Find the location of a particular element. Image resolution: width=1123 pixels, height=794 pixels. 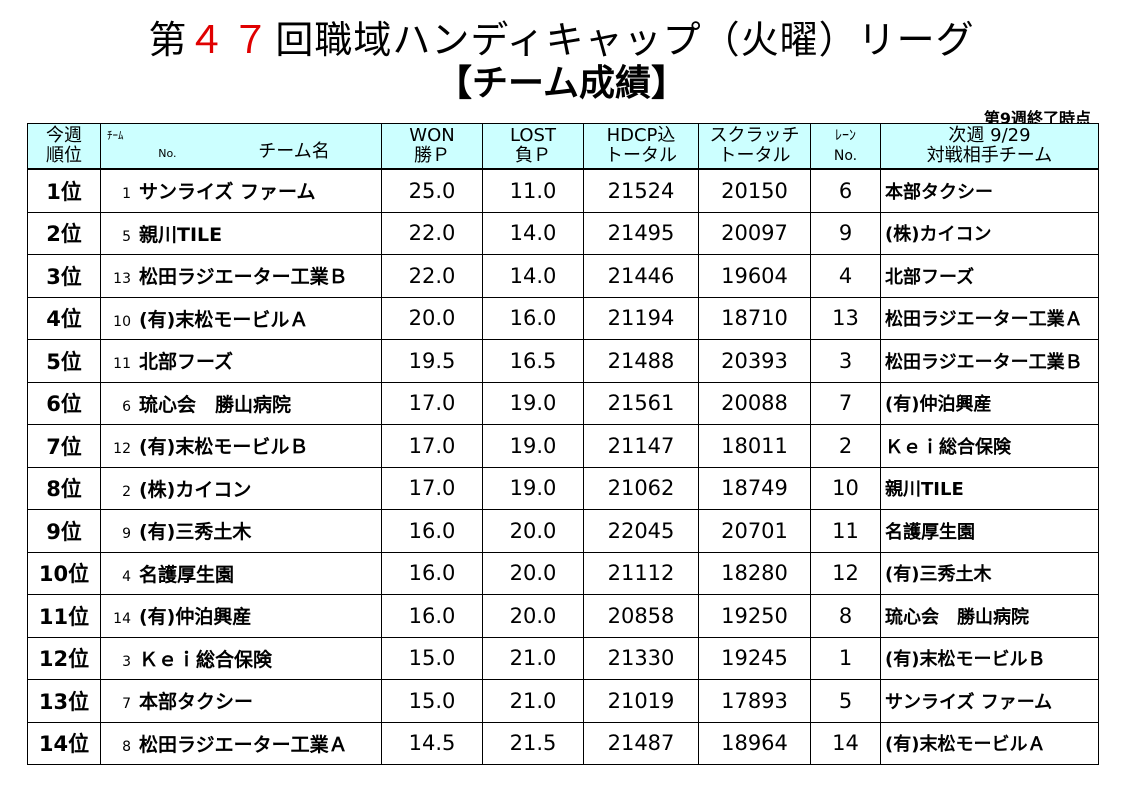

team-name: 本部タクシー is located at coordinates (196, 702).